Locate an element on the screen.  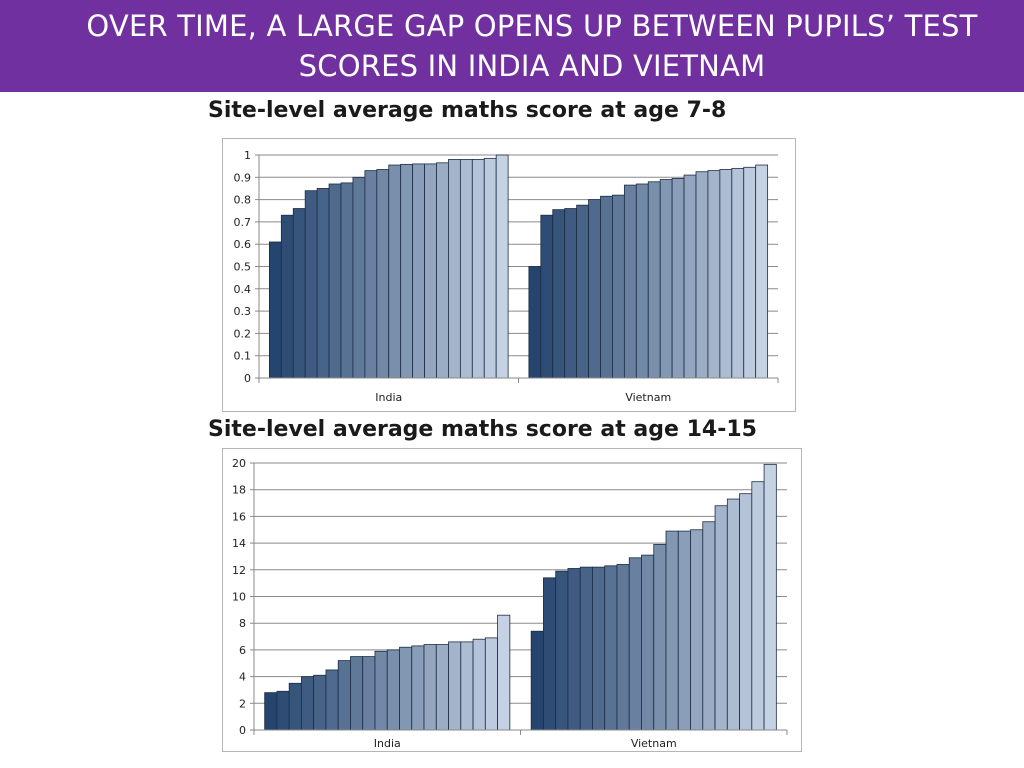
y-tick-label: 0.9 is located at coordinates (243, 177).